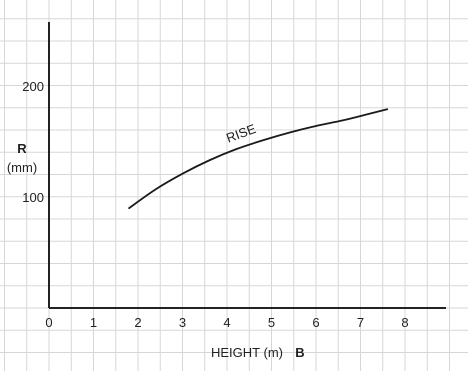  I want to click on y-tick-label: 100, so click(33, 197).